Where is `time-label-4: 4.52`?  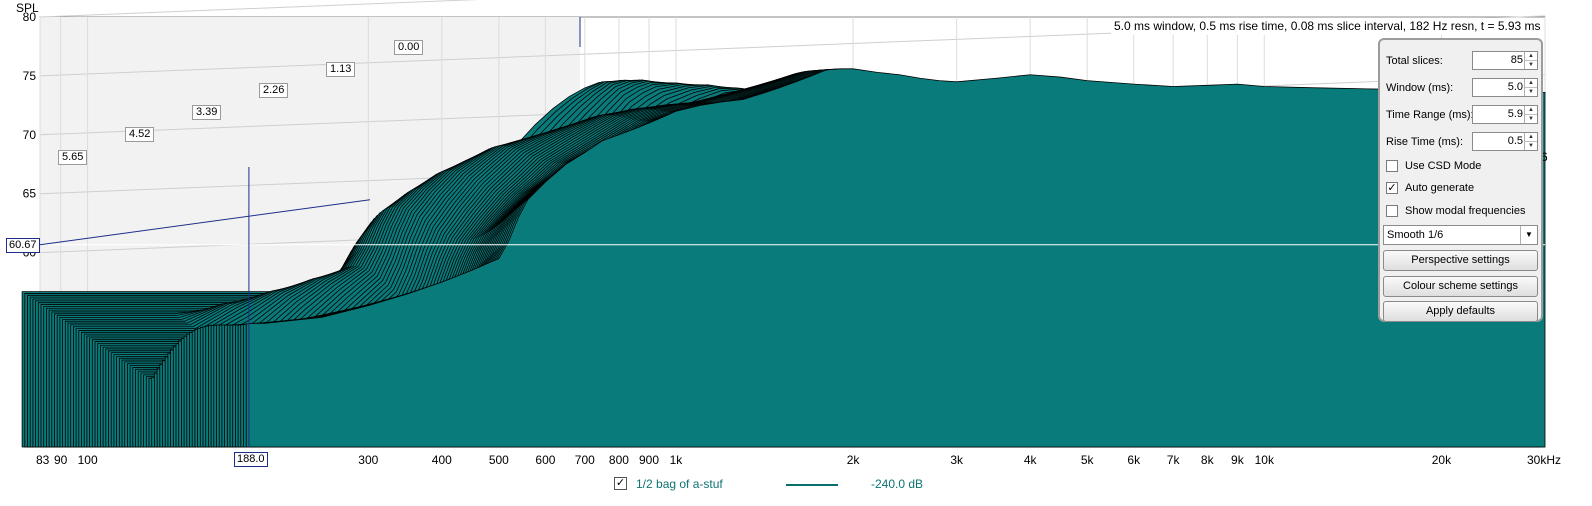
time-label-4: 4.52 is located at coordinates (140, 134).